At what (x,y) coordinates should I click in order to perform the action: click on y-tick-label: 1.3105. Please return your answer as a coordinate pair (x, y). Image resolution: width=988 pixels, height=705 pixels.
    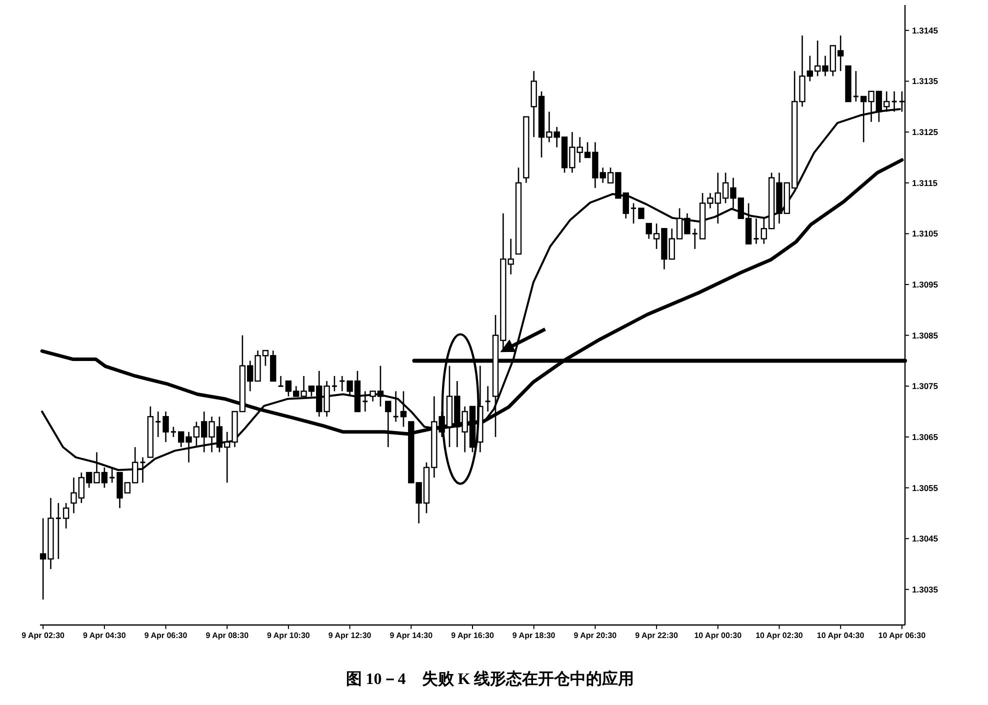
    Looking at the image, I should click on (925, 233).